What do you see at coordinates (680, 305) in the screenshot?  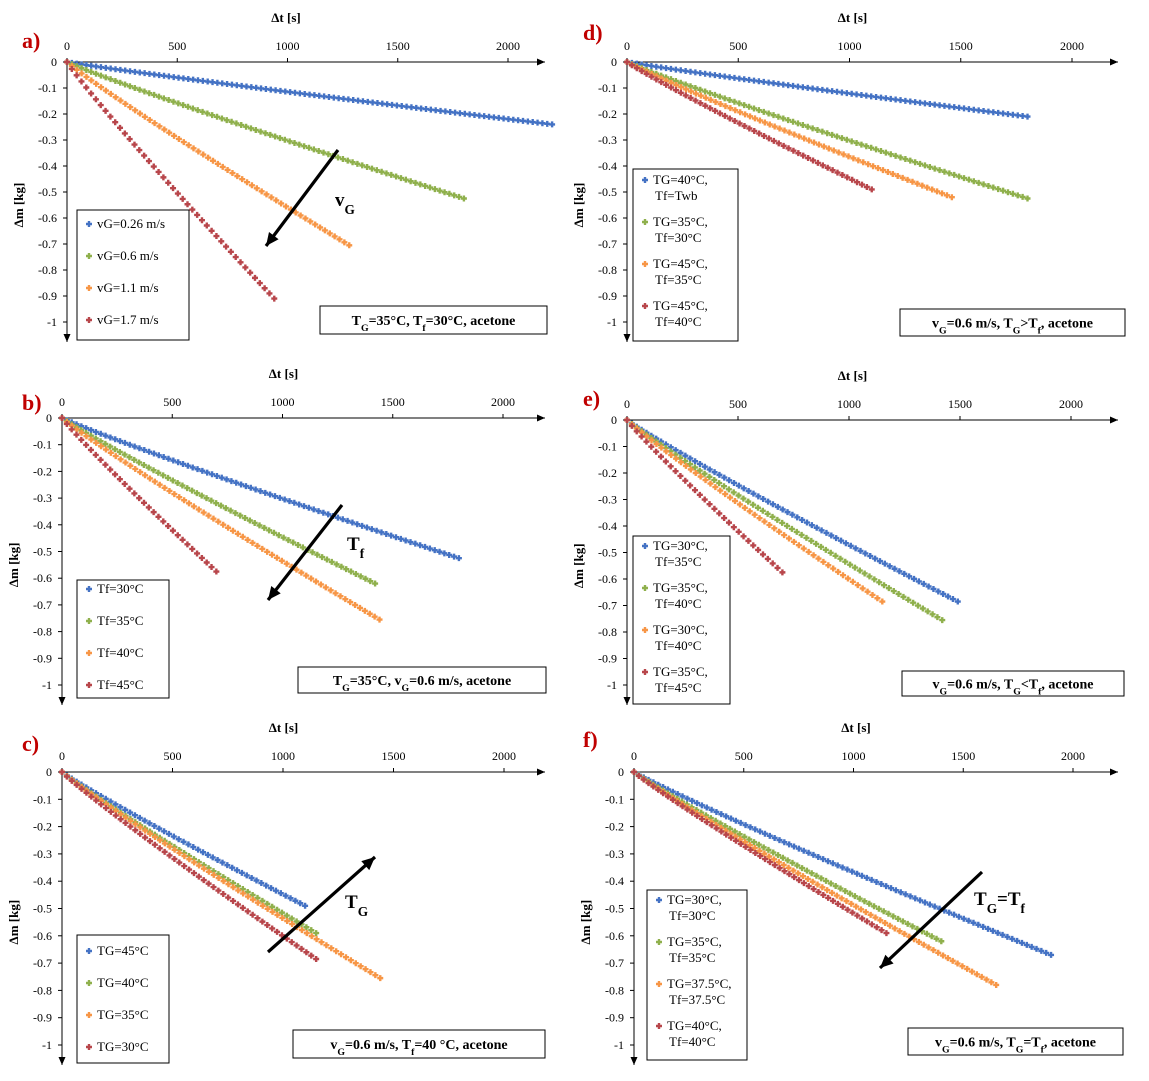 I see `legend-entry: TG=45°C,` at bounding box center [680, 305].